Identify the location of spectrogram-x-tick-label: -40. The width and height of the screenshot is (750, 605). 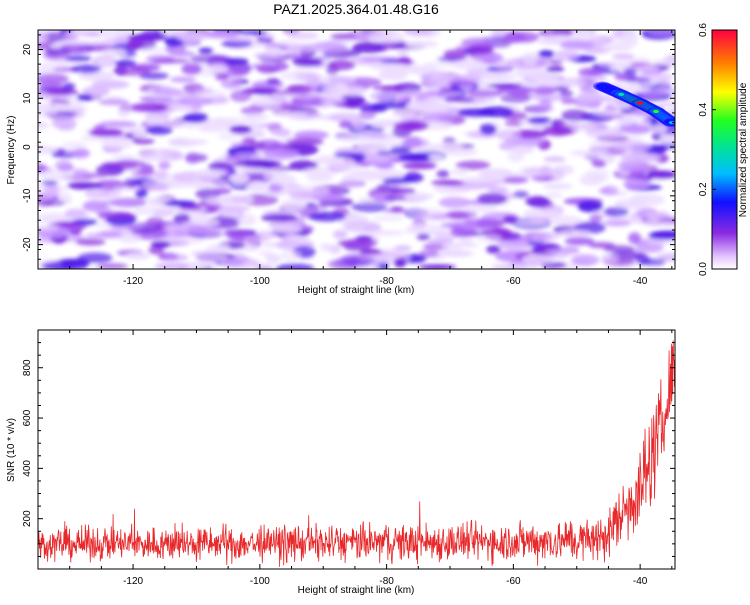
(640, 281).